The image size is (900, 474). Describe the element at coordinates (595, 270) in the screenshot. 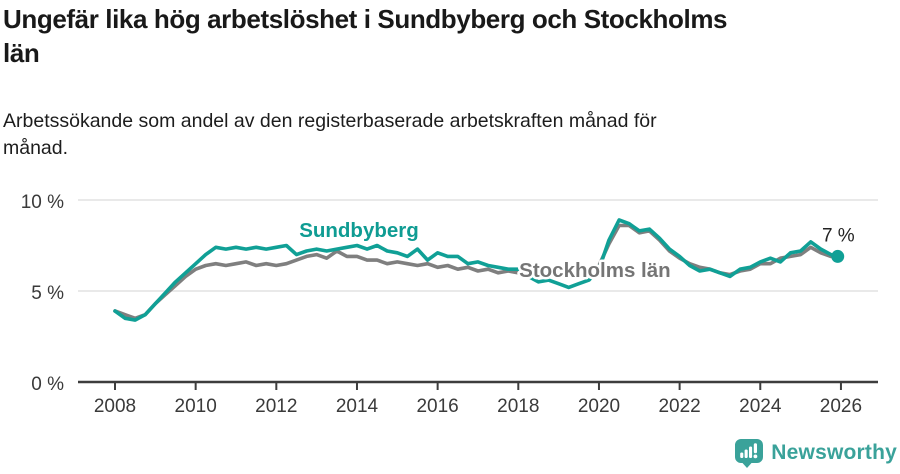

I see `series-label-stockholms-l-n: Stockholms län` at that location.